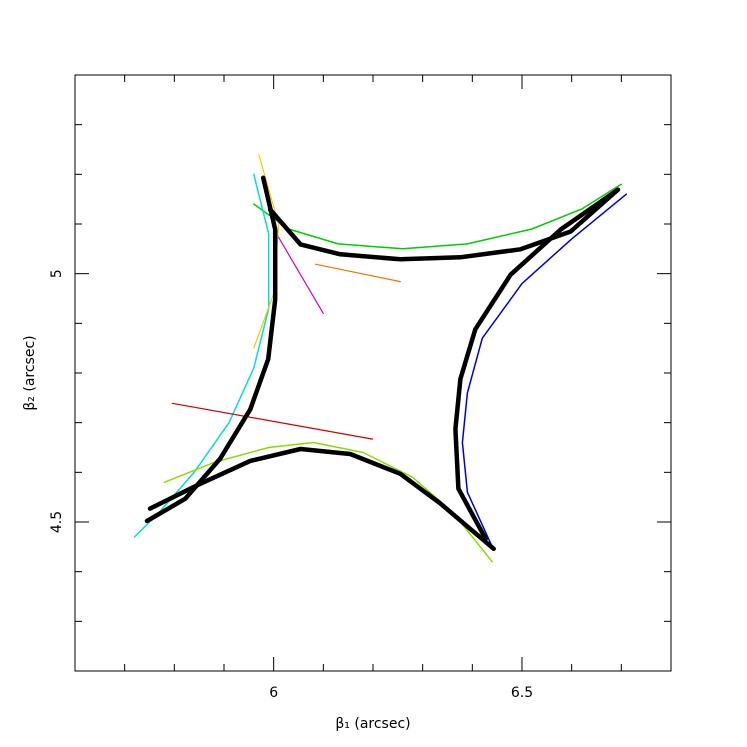 Image resolution: width=747 pixels, height=747 pixels. What do you see at coordinates (57, 273) in the screenshot?
I see `y-tick-label: 5` at bounding box center [57, 273].